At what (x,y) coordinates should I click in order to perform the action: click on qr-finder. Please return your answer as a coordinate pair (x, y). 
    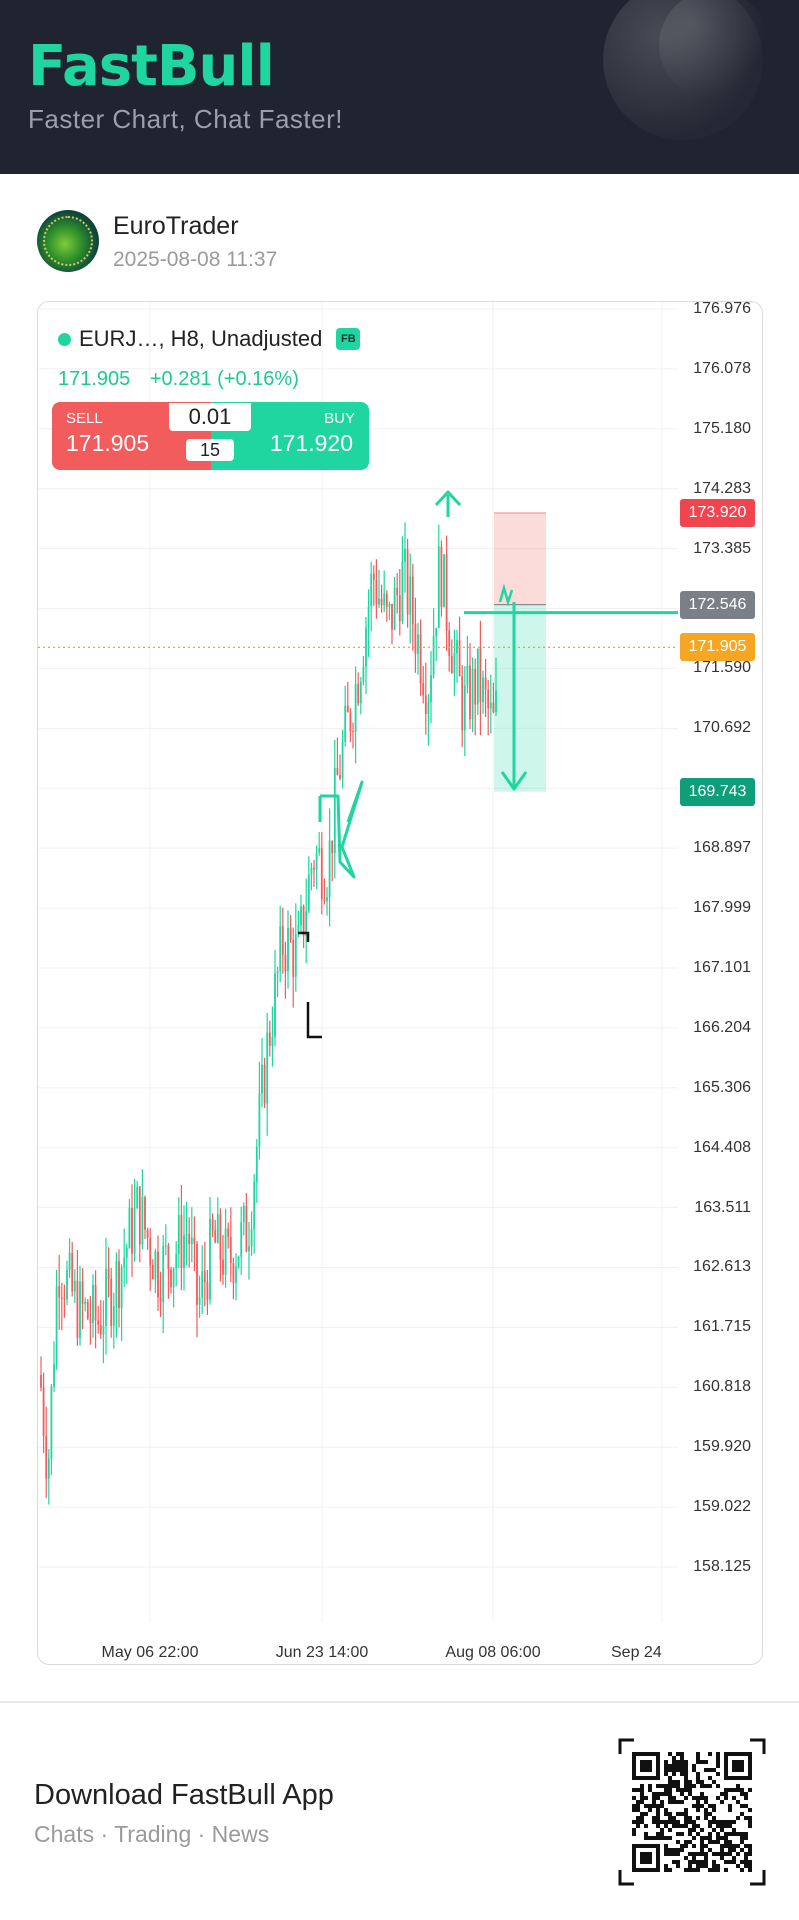
    Looking at the image, I should click on (738, 1766).